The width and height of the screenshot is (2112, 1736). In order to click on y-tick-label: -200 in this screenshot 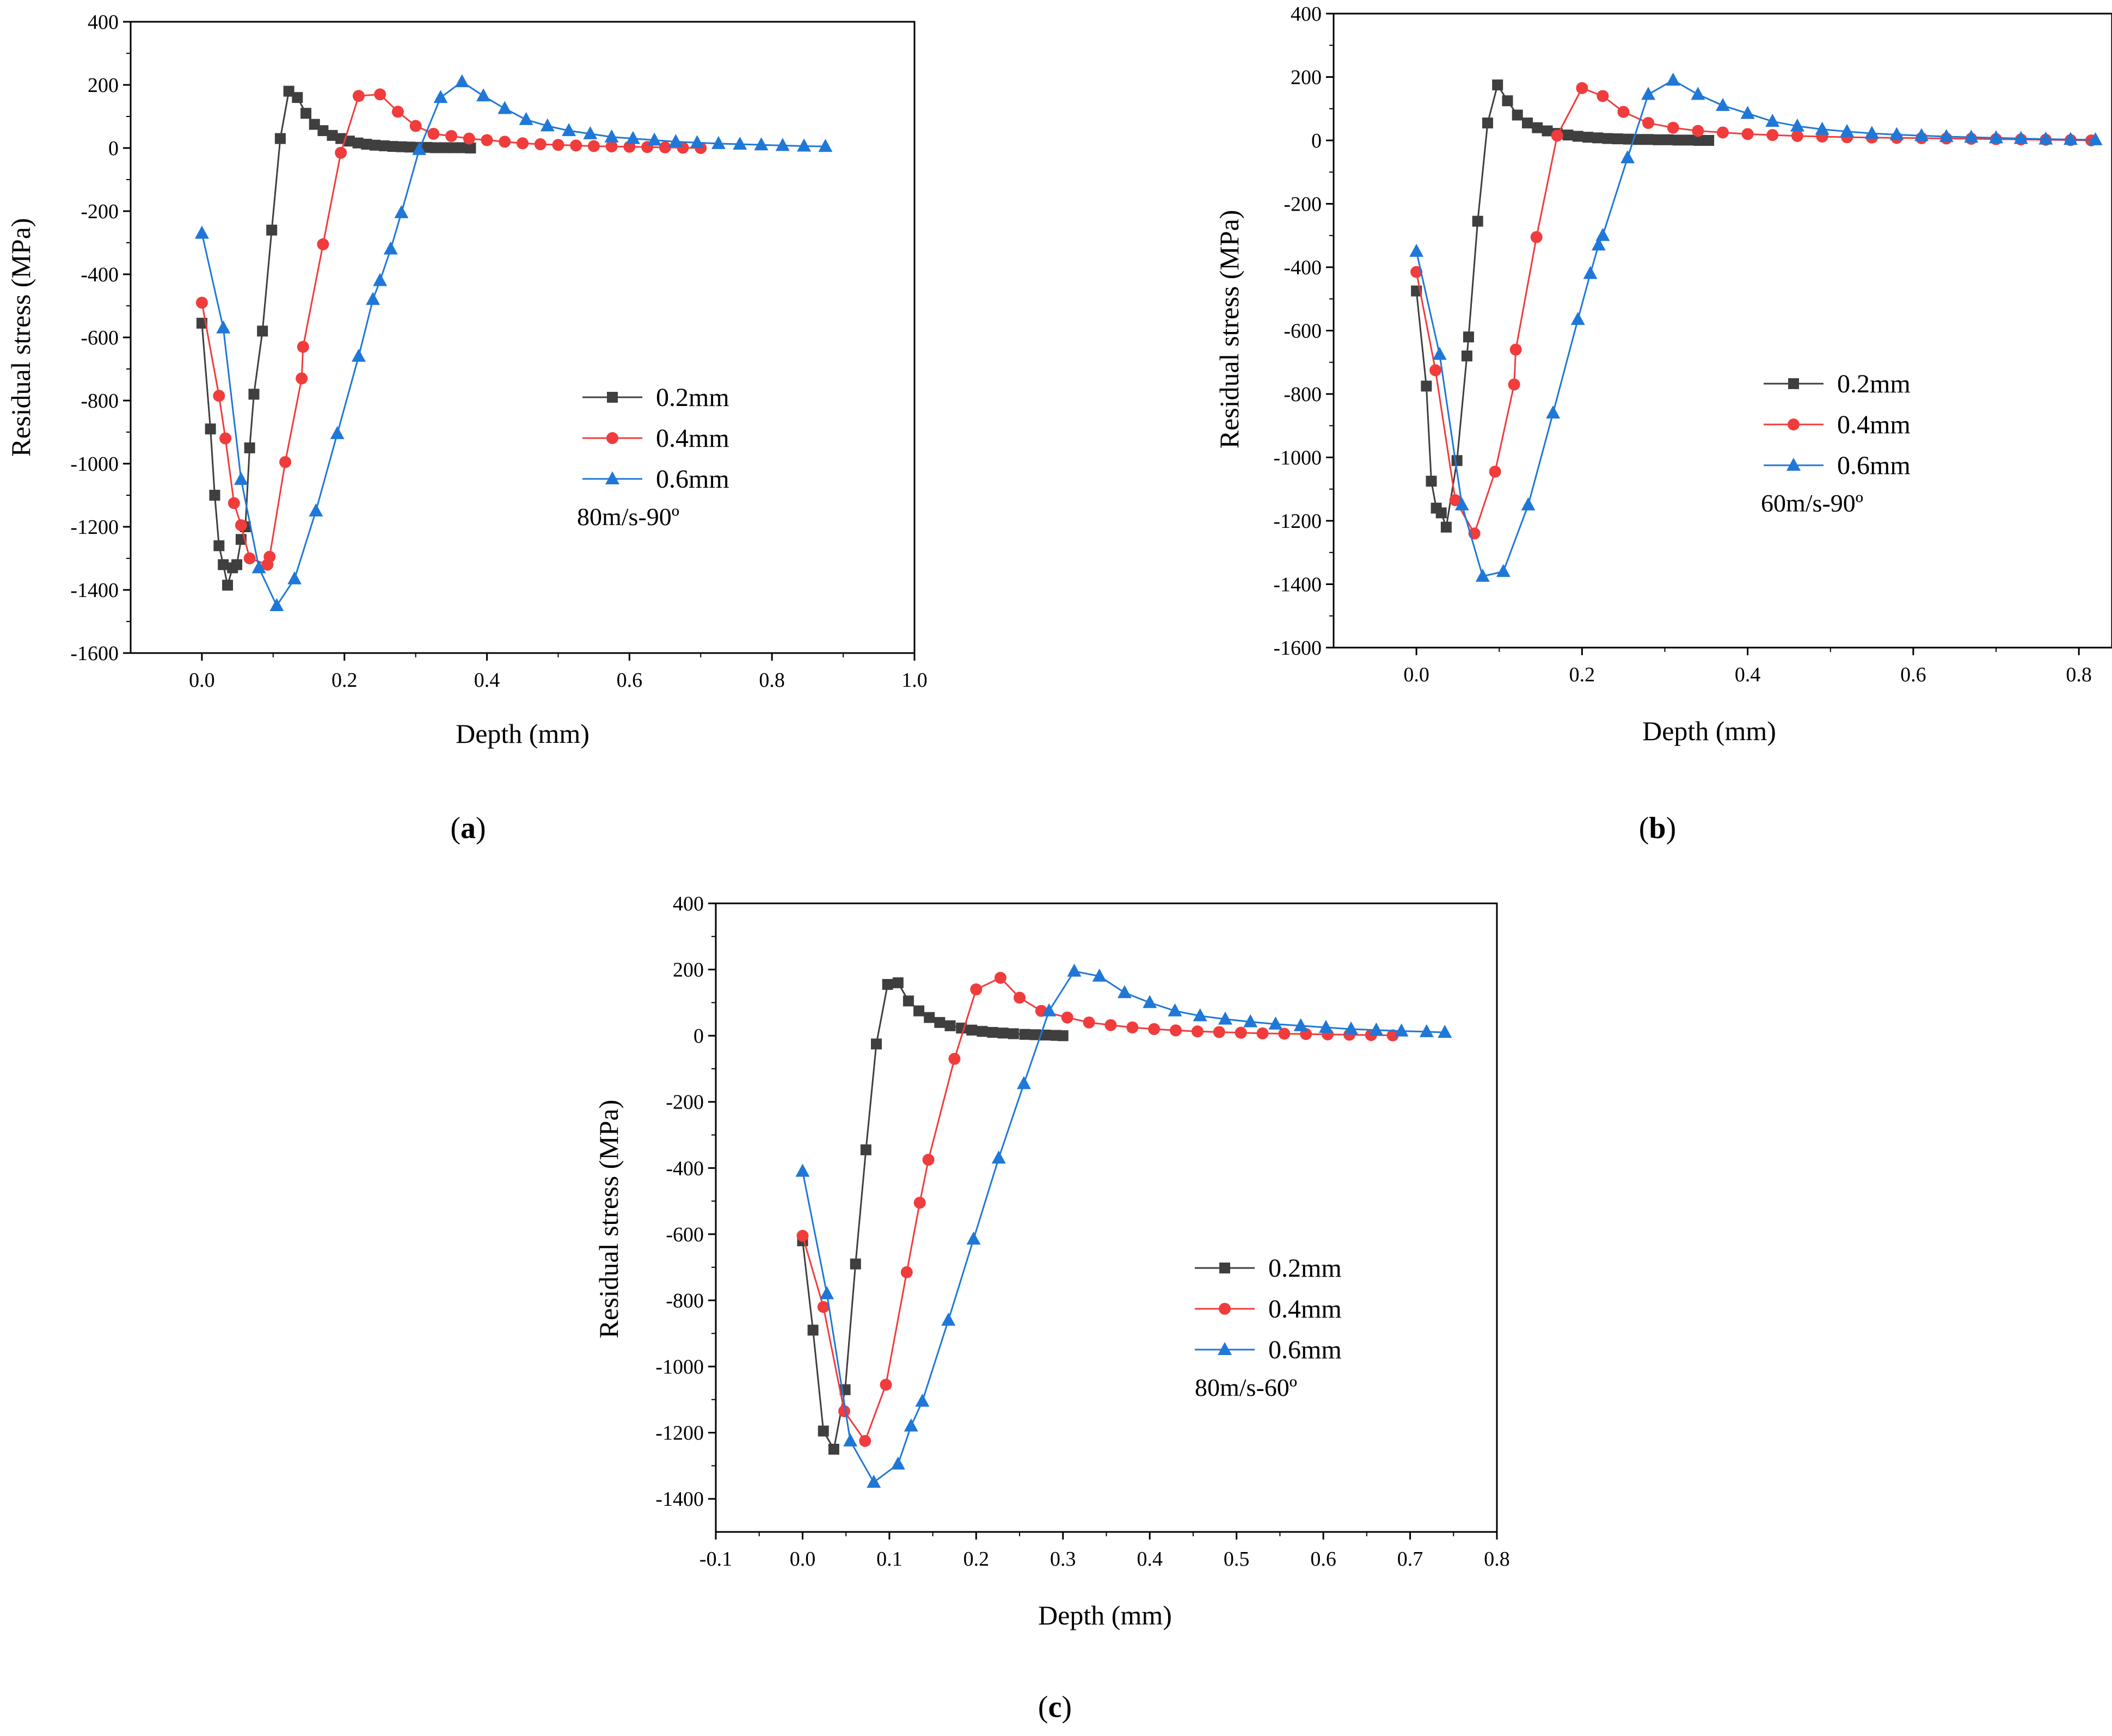, I will do `click(1303, 204)`.